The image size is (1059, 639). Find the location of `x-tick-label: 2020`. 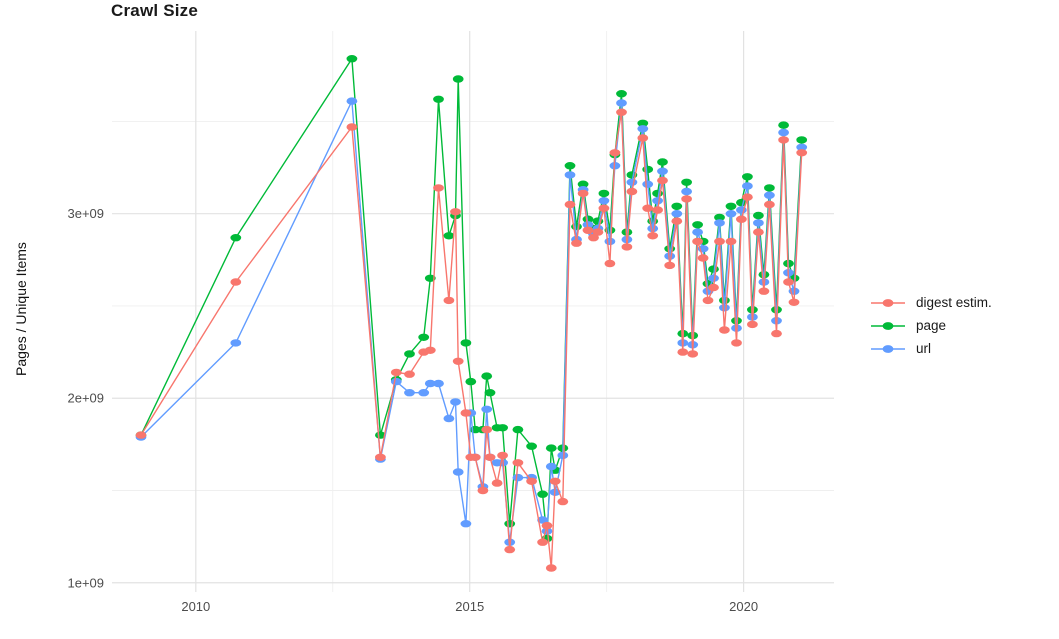

x-tick-label: 2020 is located at coordinates (743, 606).